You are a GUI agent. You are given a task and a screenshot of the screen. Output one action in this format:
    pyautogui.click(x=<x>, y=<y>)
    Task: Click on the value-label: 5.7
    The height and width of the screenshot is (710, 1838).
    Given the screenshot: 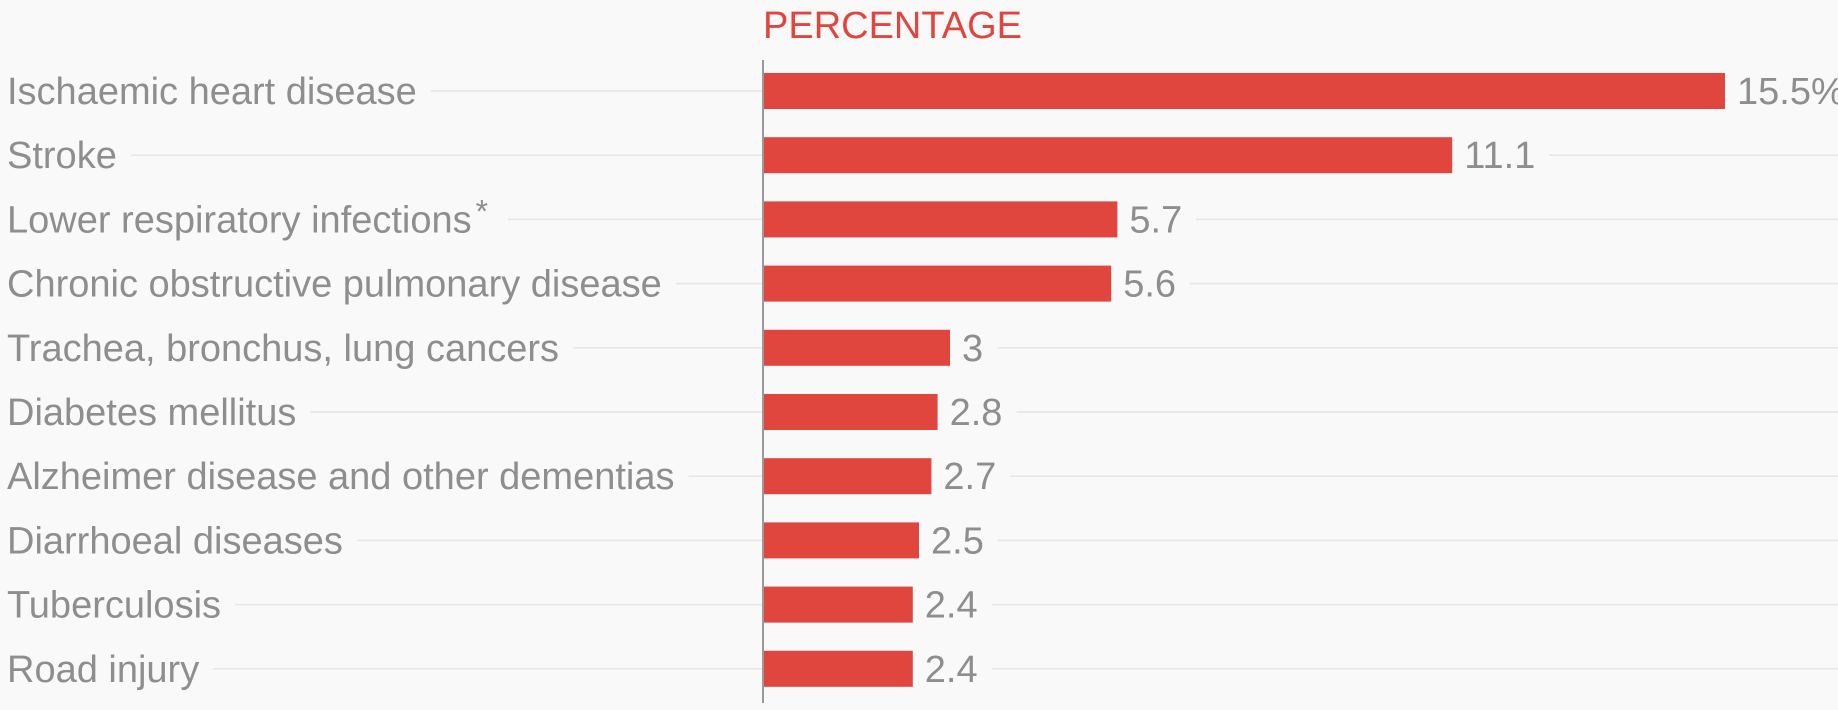 What is the action you would take?
    pyautogui.click(x=1155, y=220)
    